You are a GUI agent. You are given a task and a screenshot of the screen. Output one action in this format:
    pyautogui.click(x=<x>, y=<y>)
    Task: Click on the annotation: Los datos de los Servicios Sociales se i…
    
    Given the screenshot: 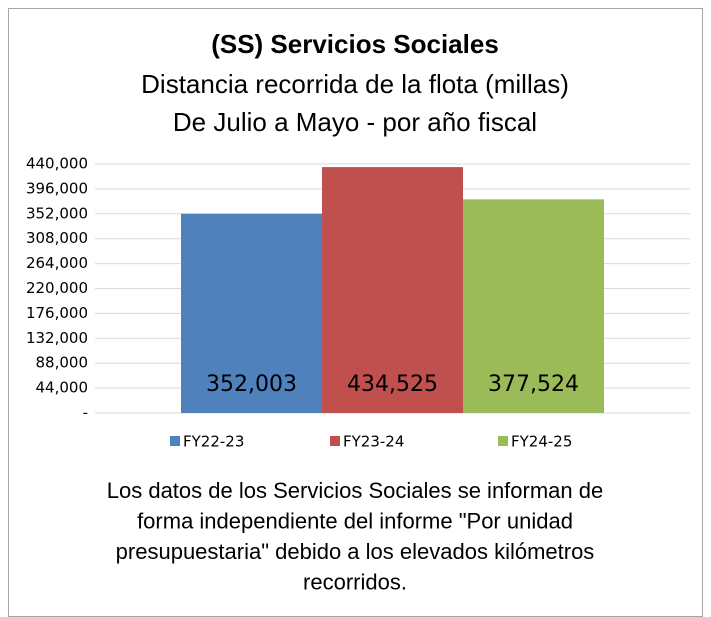 What is the action you would take?
    pyautogui.click(x=355, y=490)
    